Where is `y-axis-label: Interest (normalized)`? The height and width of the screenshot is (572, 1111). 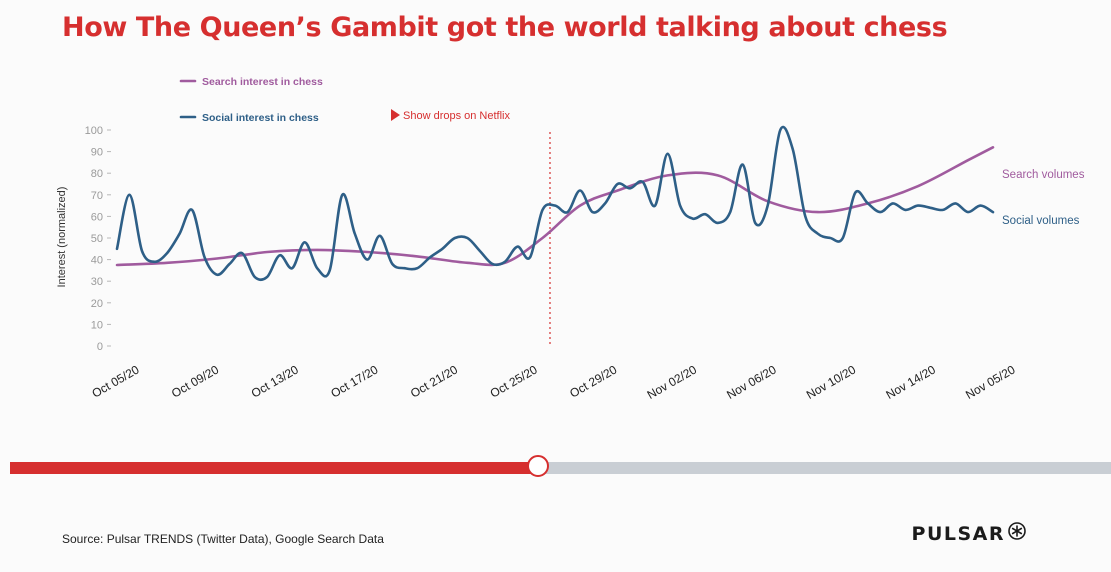 y-axis-label: Interest (normalized) is located at coordinates (62, 237).